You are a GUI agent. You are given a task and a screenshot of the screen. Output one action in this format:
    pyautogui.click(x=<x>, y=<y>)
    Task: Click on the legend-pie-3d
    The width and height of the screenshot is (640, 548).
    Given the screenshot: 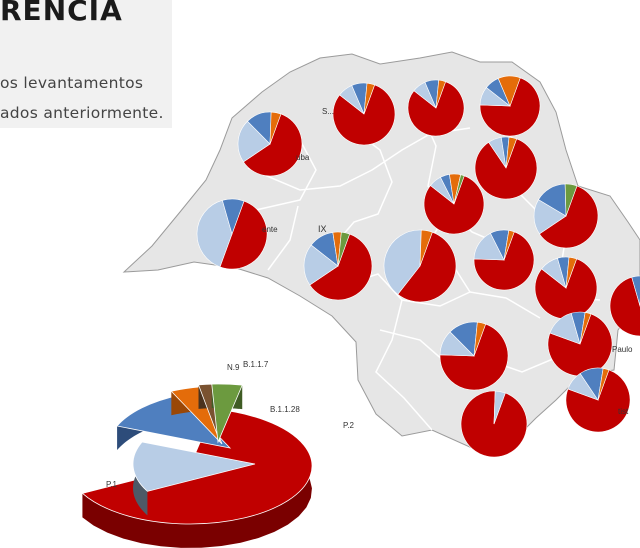 What is the action you would take?
    pyautogui.click(x=197, y=465)
    